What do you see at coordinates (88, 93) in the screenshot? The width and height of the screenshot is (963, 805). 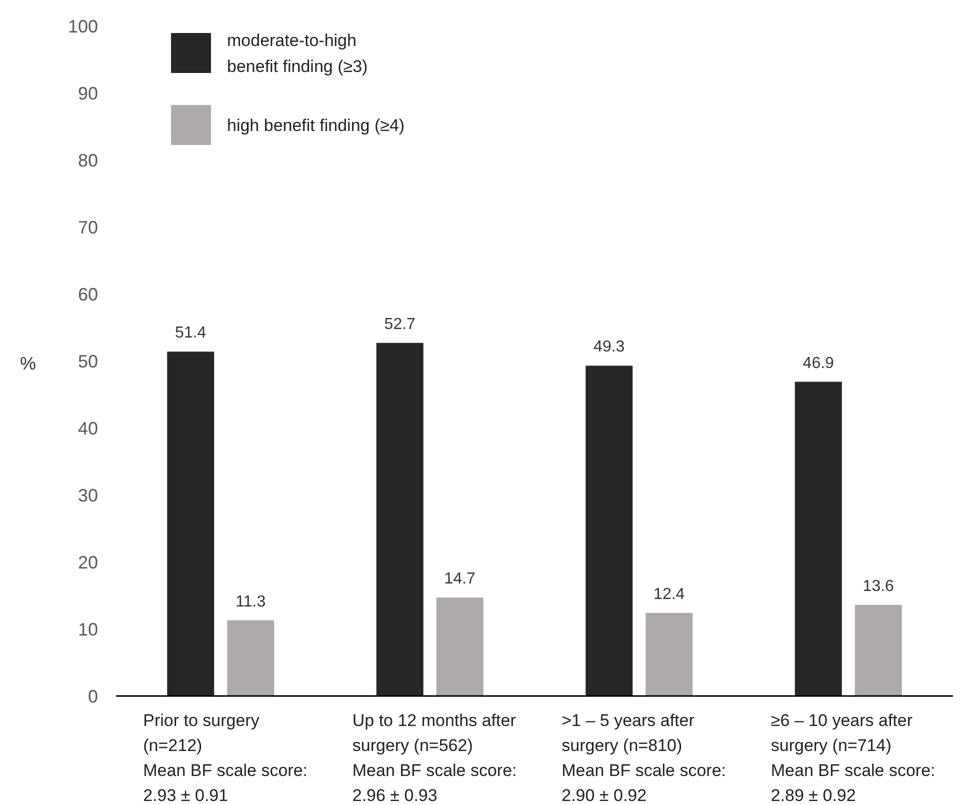 I see `y-tick-label: 90` at bounding box center [88, 93].